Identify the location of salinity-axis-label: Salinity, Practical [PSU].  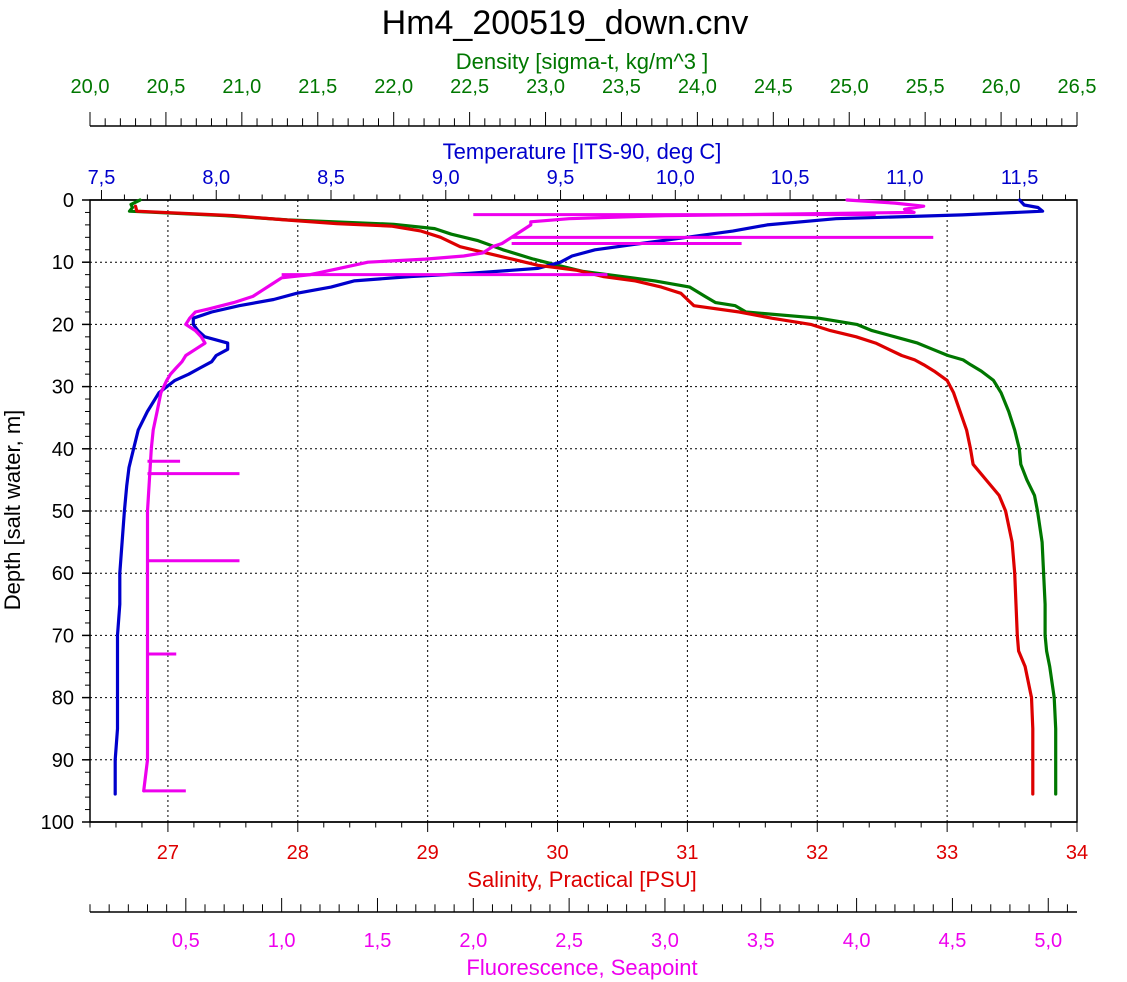
(581, 879).